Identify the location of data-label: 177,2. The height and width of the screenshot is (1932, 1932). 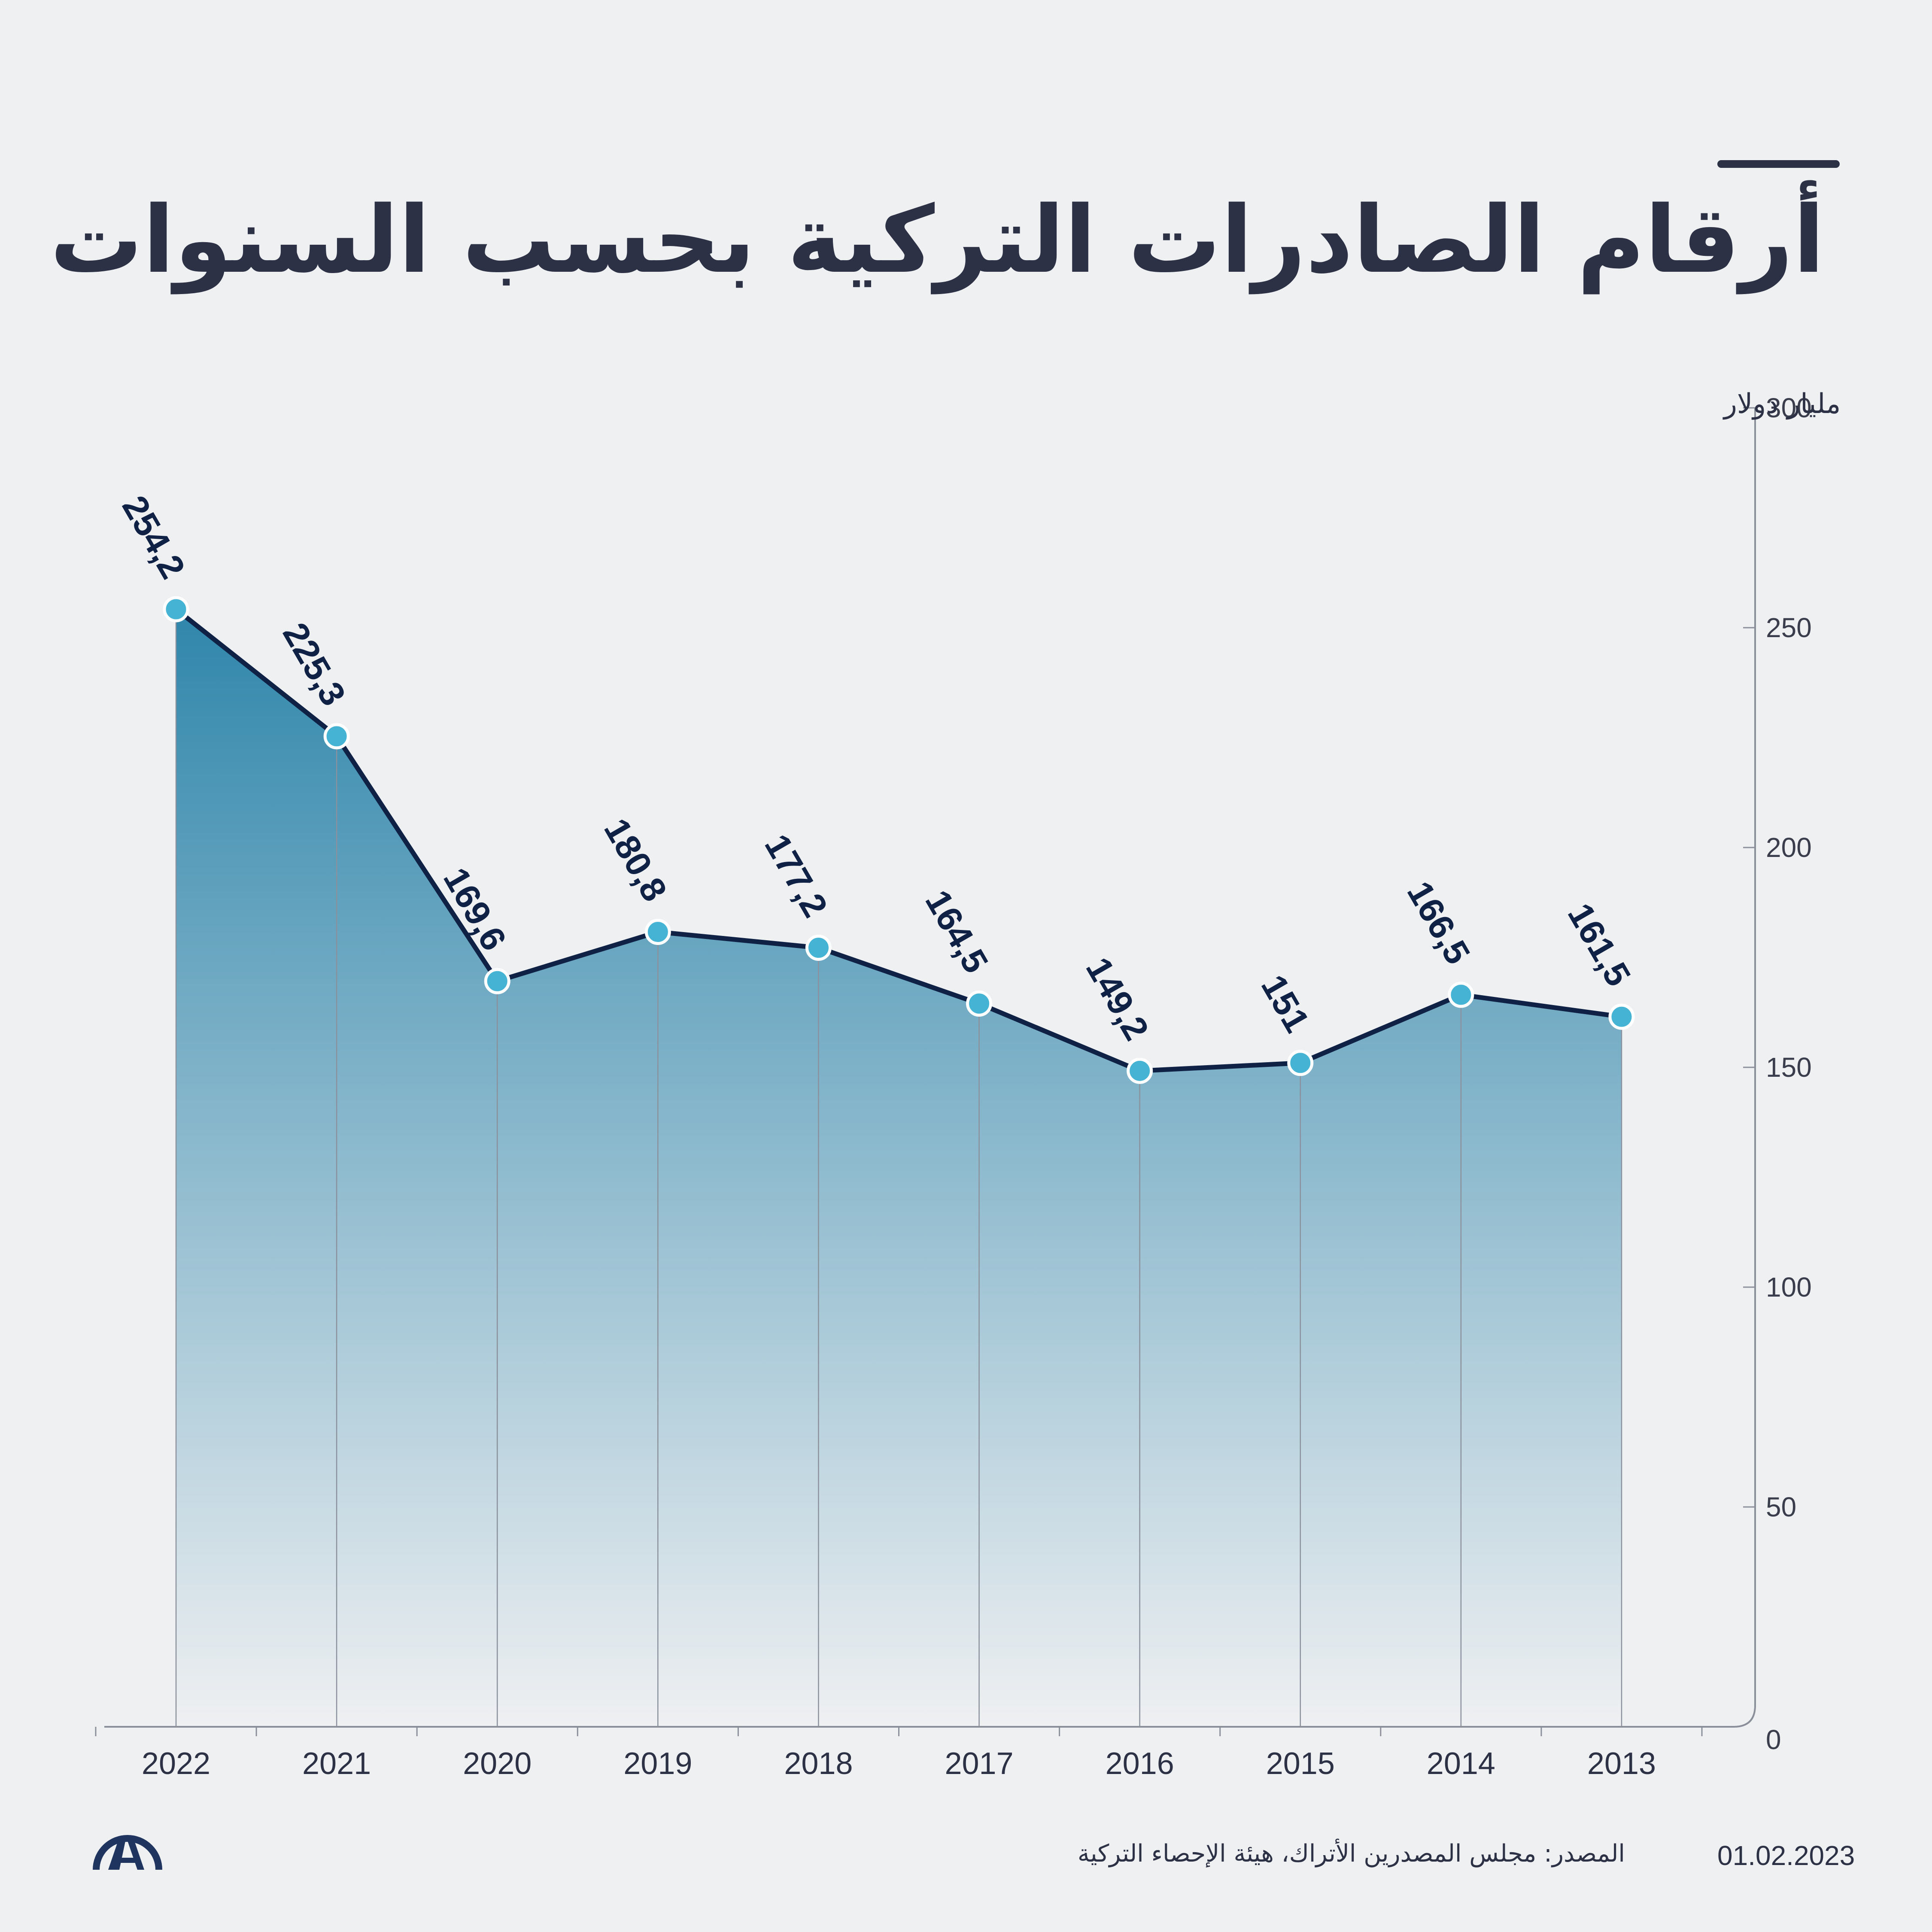
(796, 876).